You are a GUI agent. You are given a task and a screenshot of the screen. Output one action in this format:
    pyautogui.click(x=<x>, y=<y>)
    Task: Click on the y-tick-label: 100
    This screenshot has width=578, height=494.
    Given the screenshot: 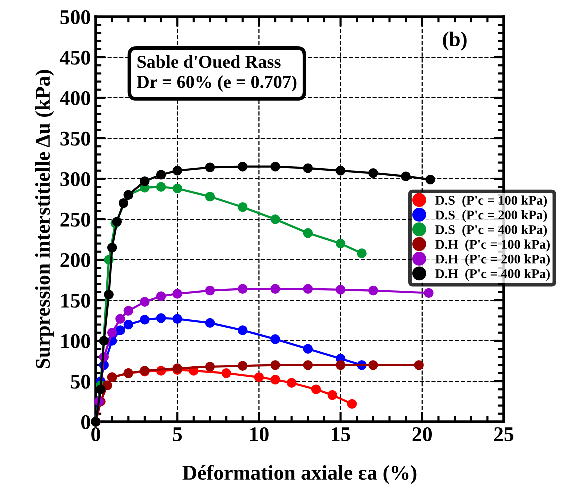 What is the action you would take?
    pyautogui.click(x=76, y=341)
    